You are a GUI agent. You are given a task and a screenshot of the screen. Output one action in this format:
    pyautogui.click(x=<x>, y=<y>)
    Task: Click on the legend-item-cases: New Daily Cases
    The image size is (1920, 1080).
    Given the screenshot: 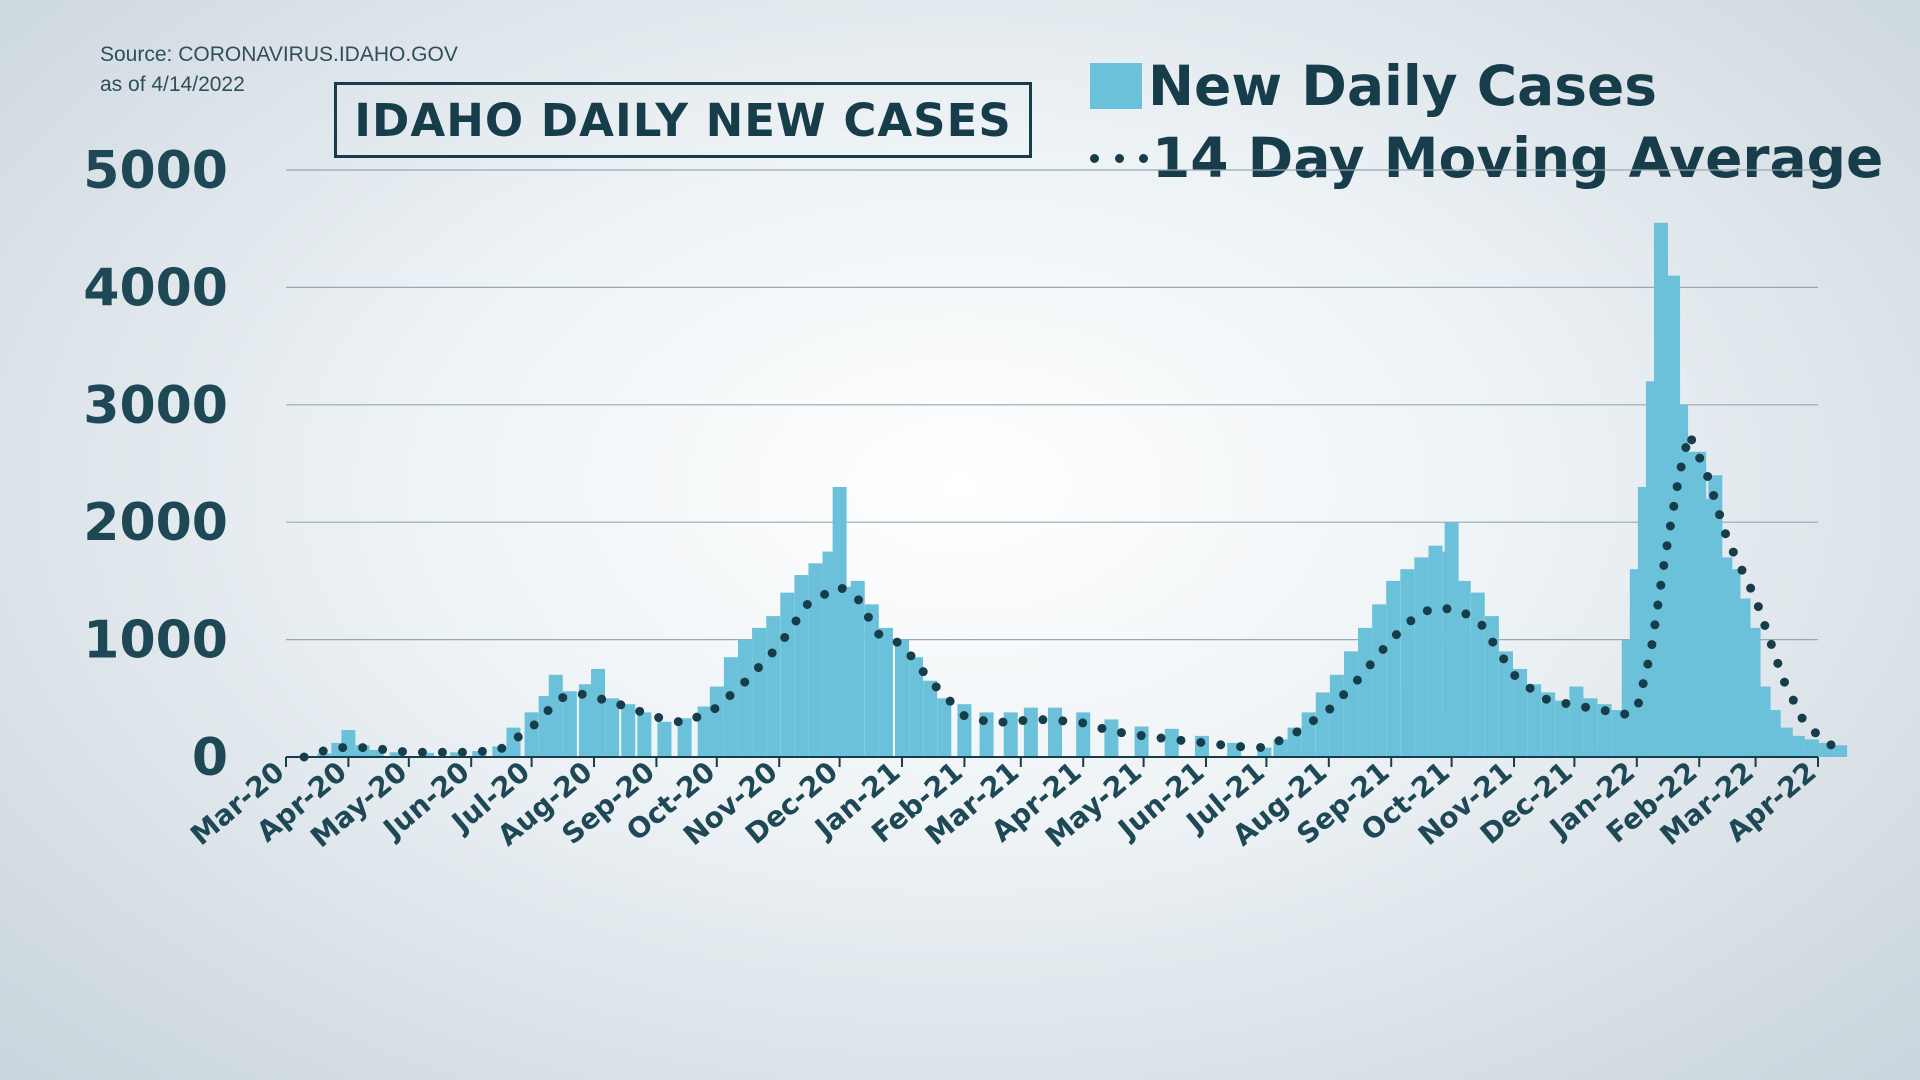 What is the action you would take?
    pyautogui.click(x=1486, y=86)
    